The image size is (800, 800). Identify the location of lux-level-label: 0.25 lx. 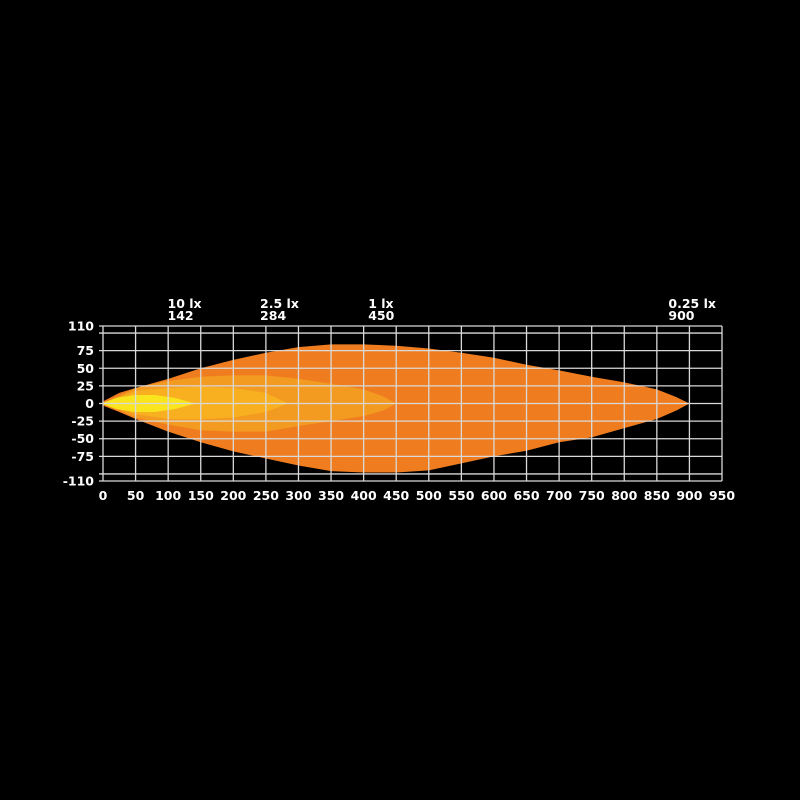
(692, 303).